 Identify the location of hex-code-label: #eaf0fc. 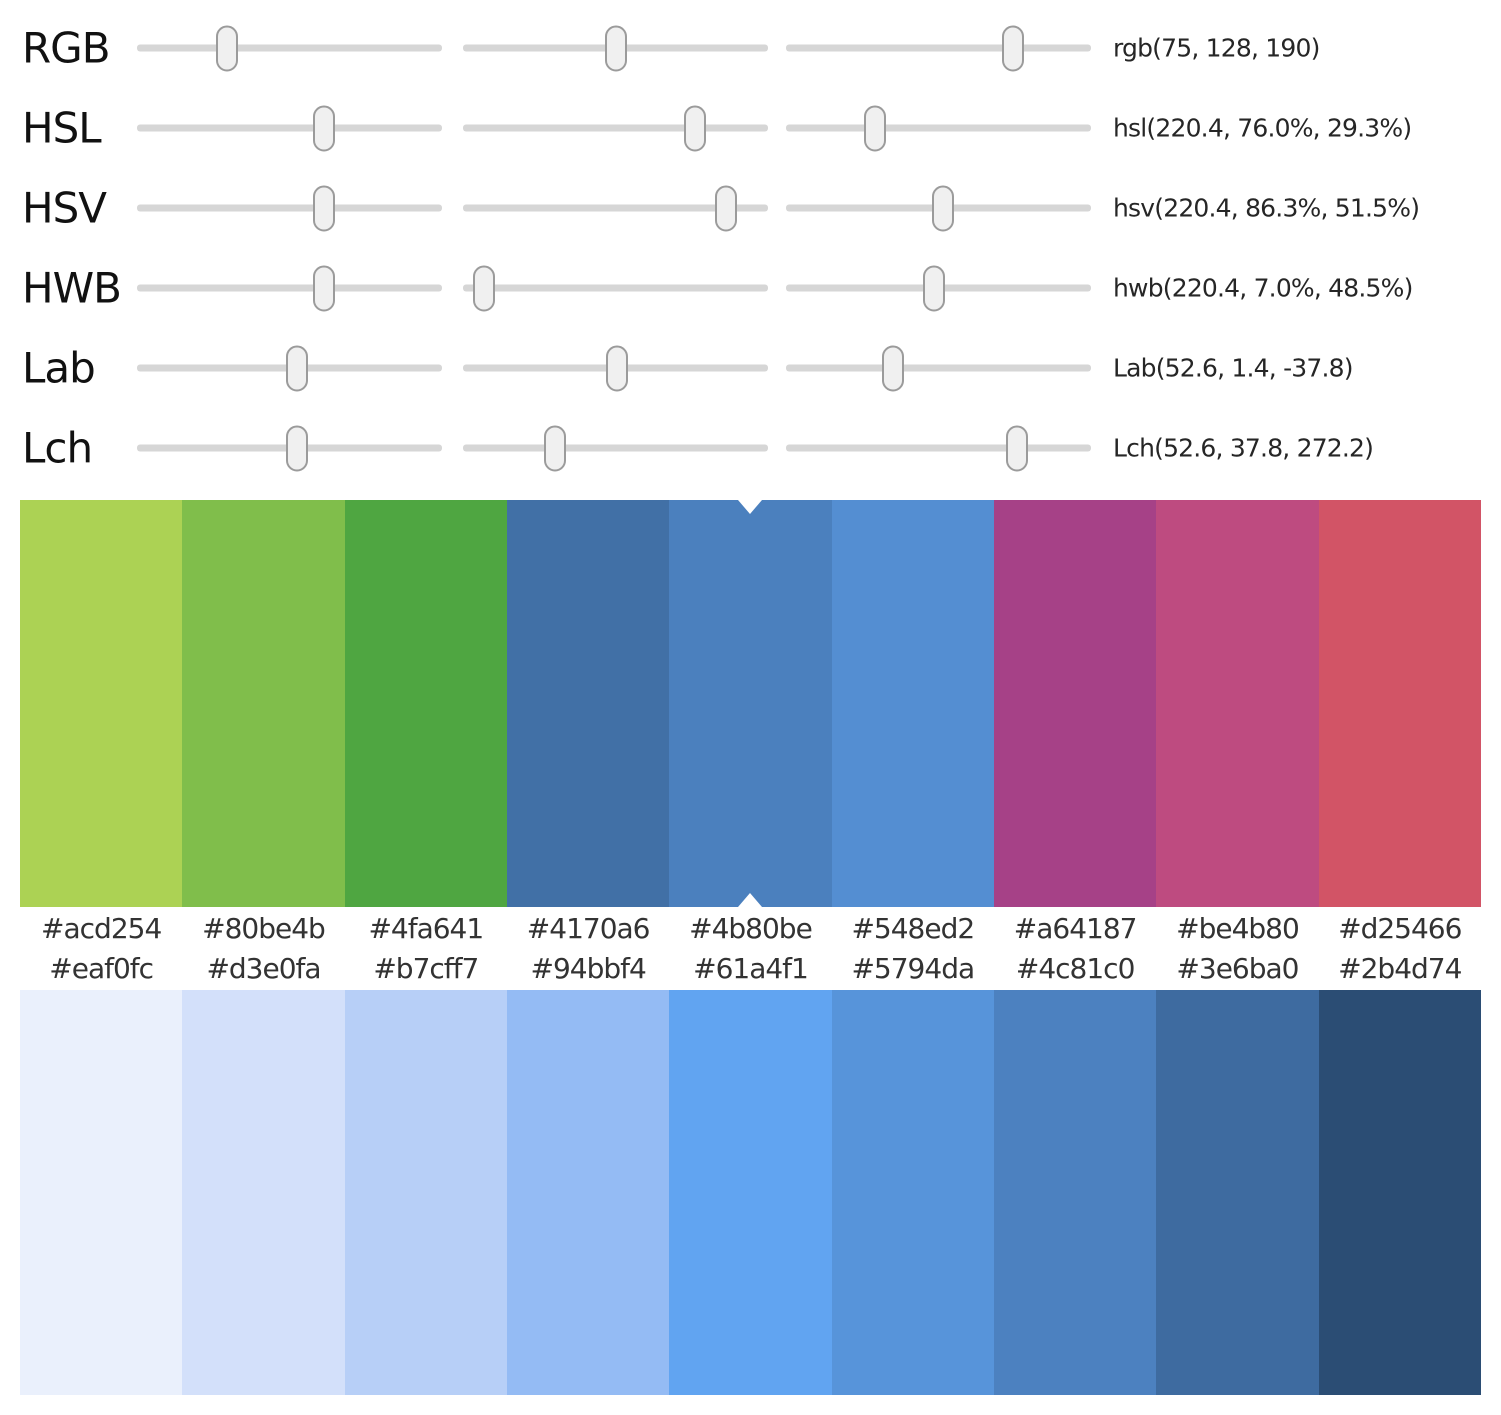
(101, 968).